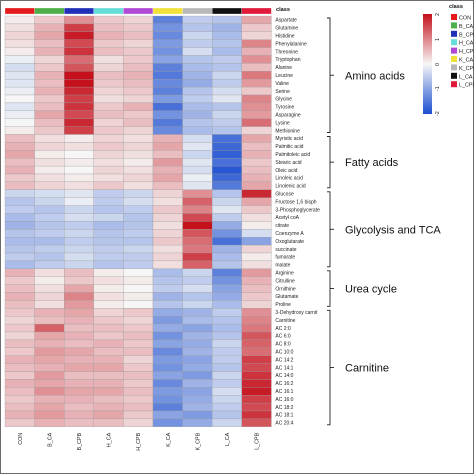  I want to click on group-label: Glycolysis and TCA, so click(393, 230).